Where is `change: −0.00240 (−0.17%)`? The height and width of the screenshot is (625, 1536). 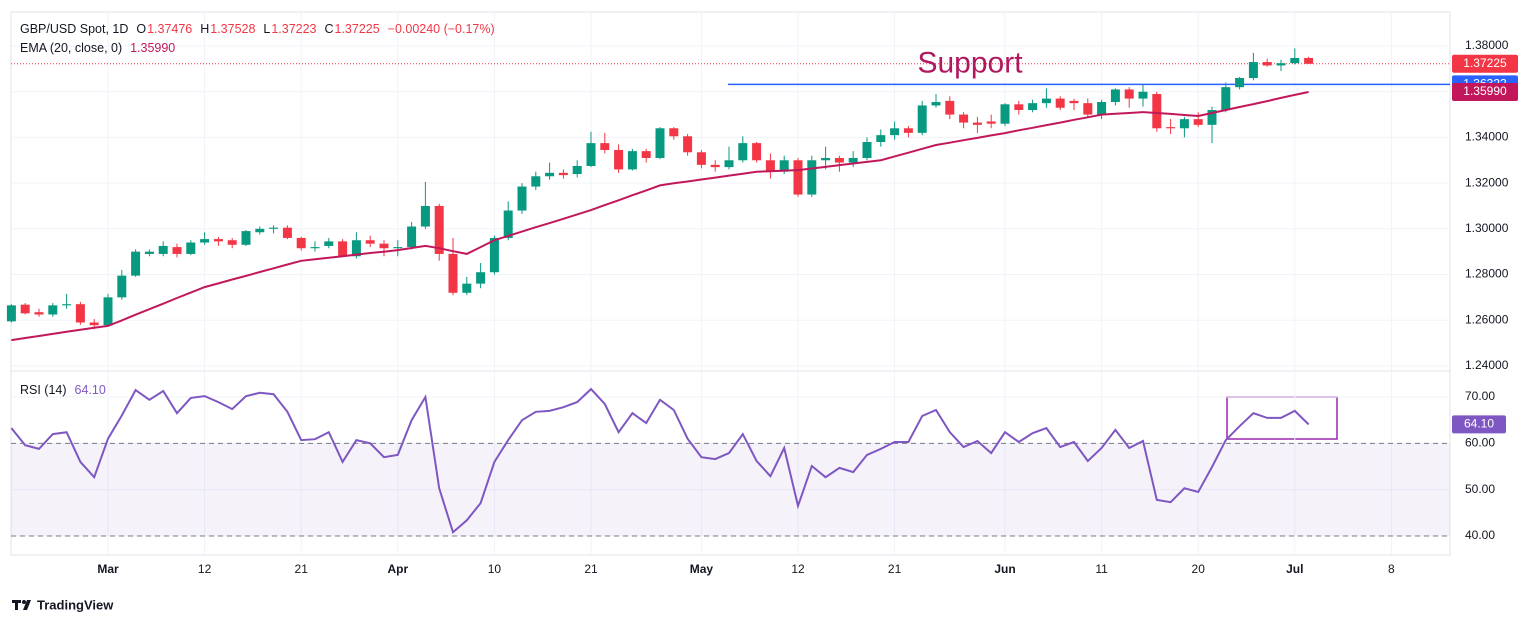
change: −0.00240 (−0.17%) is located at coordinates (441, 29).